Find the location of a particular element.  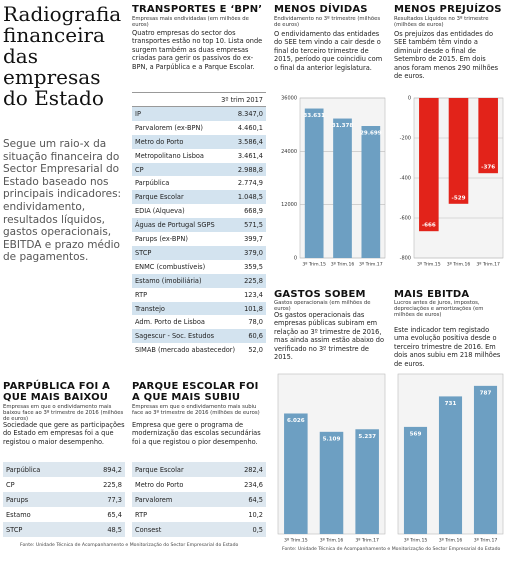

chart-title: MAIS EBITDA is located at coordinates (432, 294).